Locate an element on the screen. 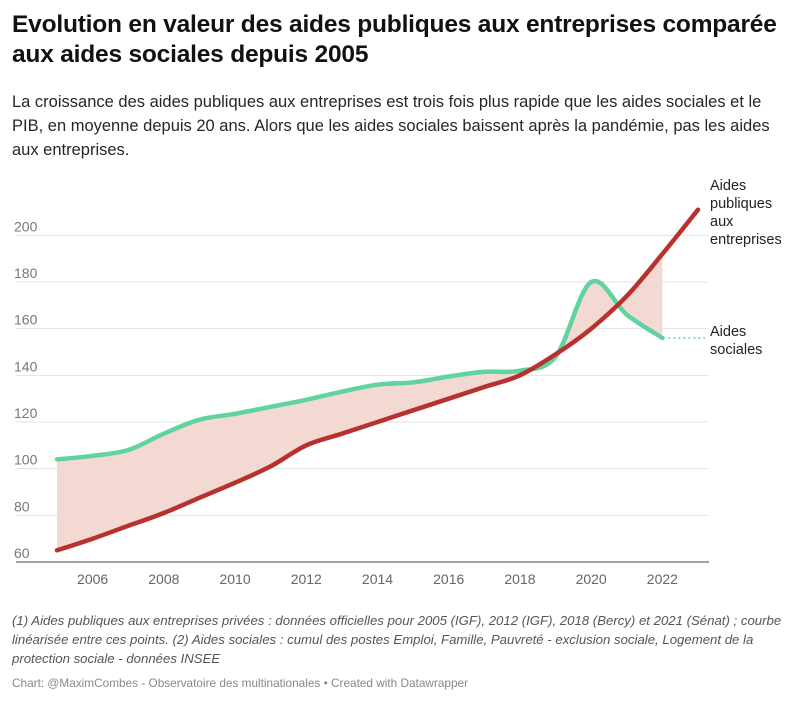 This screenshot has width=800, height=707. series-label-aides-entreprises: Aides publiques aux entreprises is located at coordinates (746, 213).